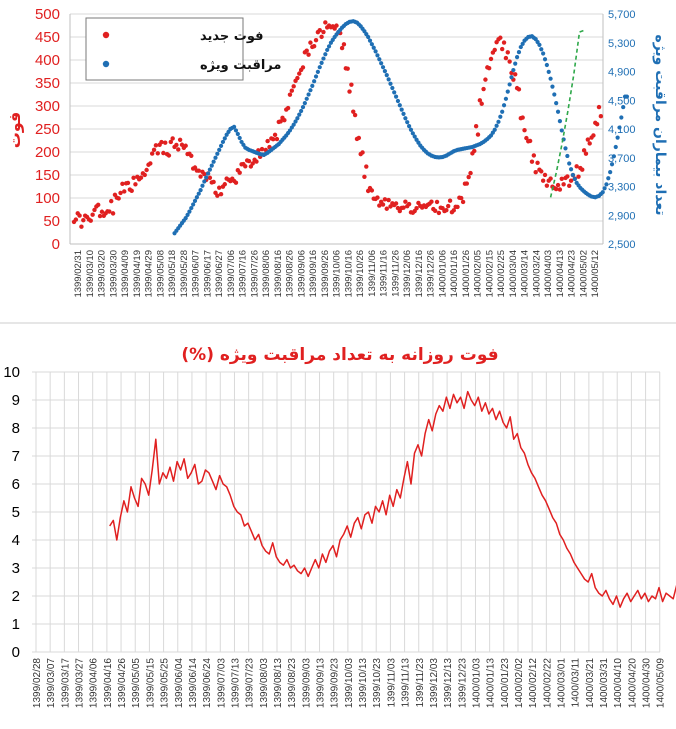 This screenshot has height=729, width=676. I want to click on top-chart-right-axis-title: تعداد بیماران مراقبت ویژه, so click(660, 124).